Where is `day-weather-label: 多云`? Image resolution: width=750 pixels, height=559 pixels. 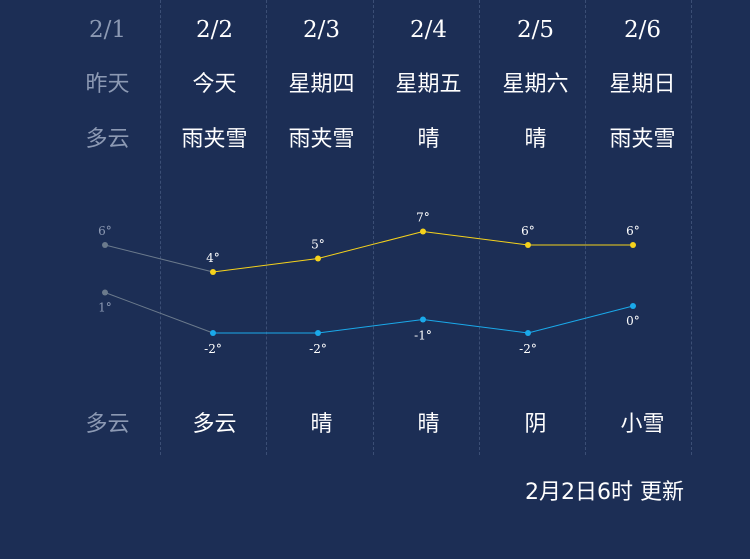
day-weather-label: 多云 is located at coordinates (107, 139).